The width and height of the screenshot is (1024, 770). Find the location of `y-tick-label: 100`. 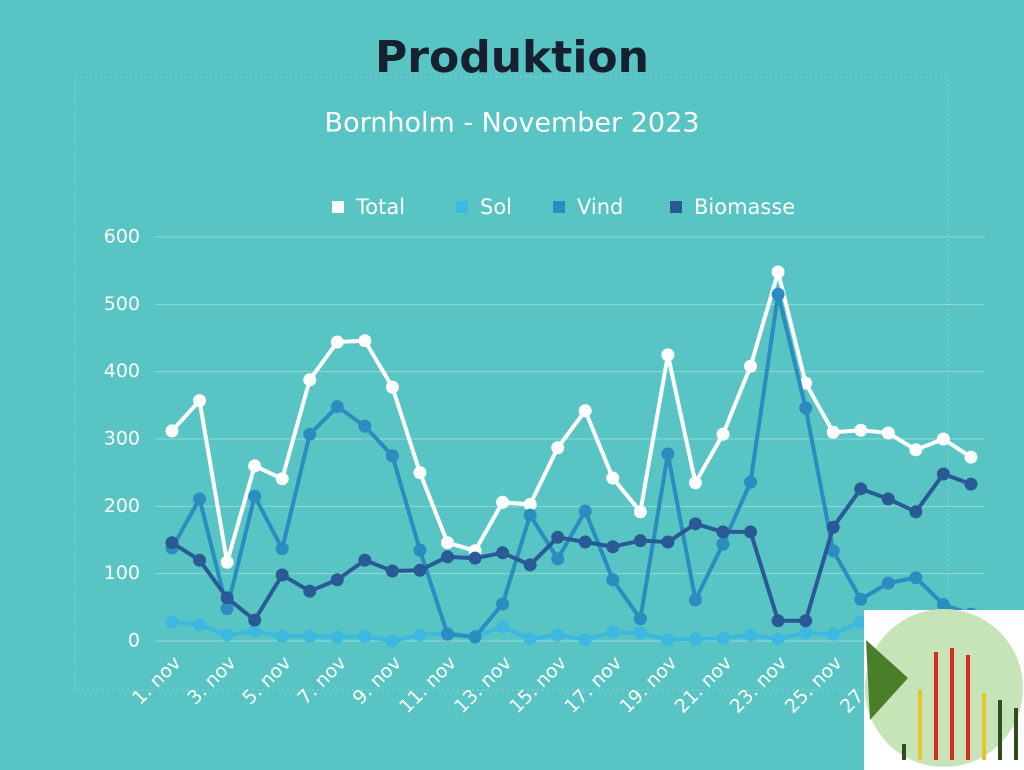

y-tick-label: 100 is located at coordinates (122, 573).